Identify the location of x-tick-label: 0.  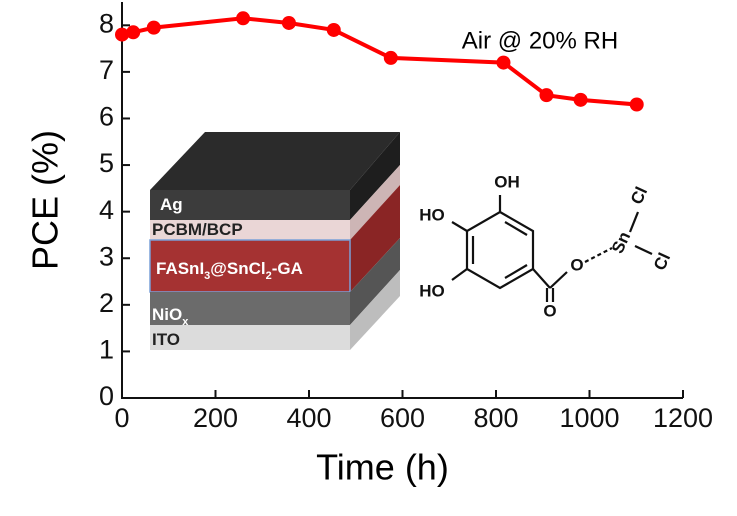
(121, 418).